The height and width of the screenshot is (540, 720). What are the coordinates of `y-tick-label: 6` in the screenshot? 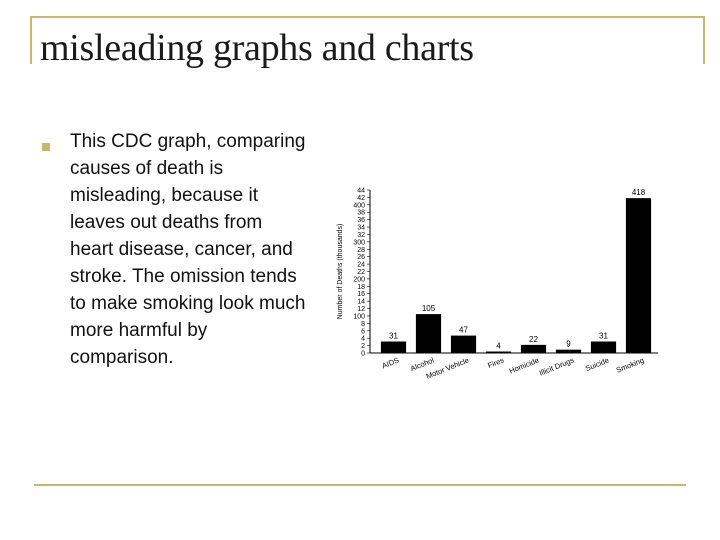 It's located at (363, 331).